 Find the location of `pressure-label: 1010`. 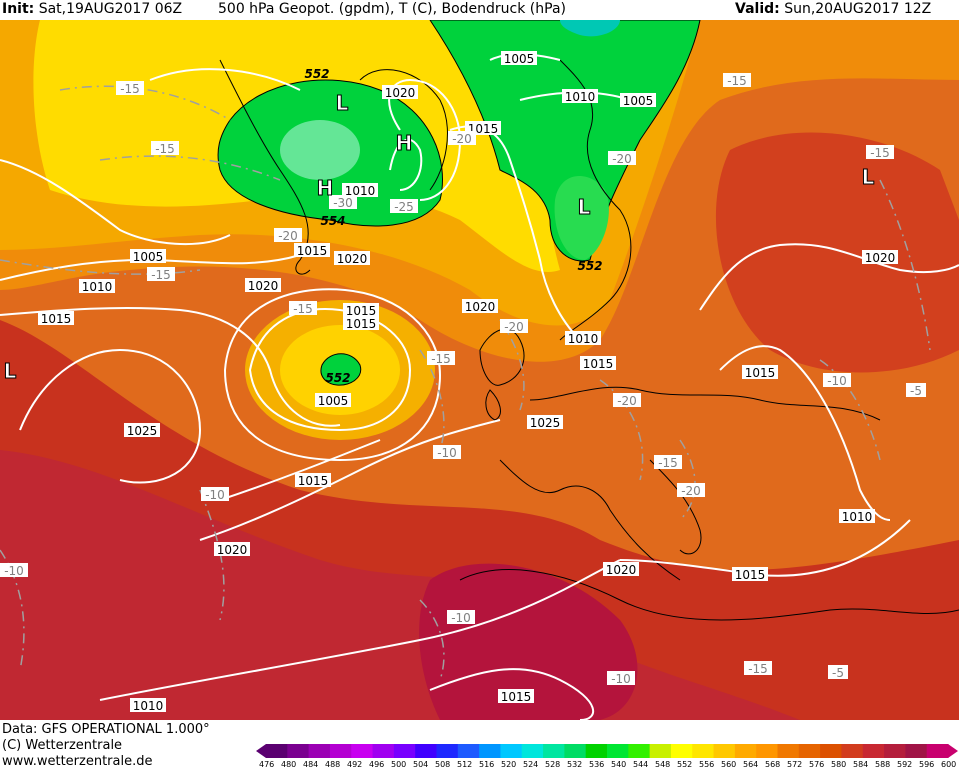

pressure-label: 1010 is located at coordinates (360, 191).